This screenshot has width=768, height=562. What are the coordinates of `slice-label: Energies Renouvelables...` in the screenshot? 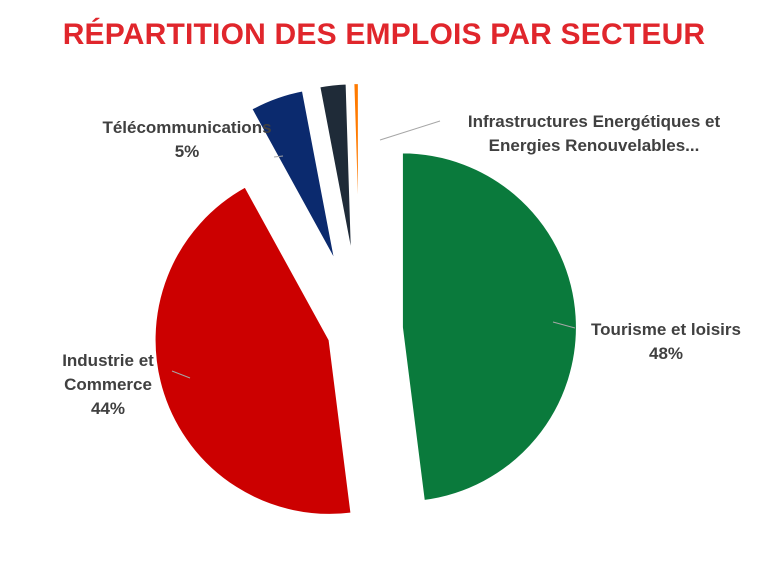 It's located at (594, 145).